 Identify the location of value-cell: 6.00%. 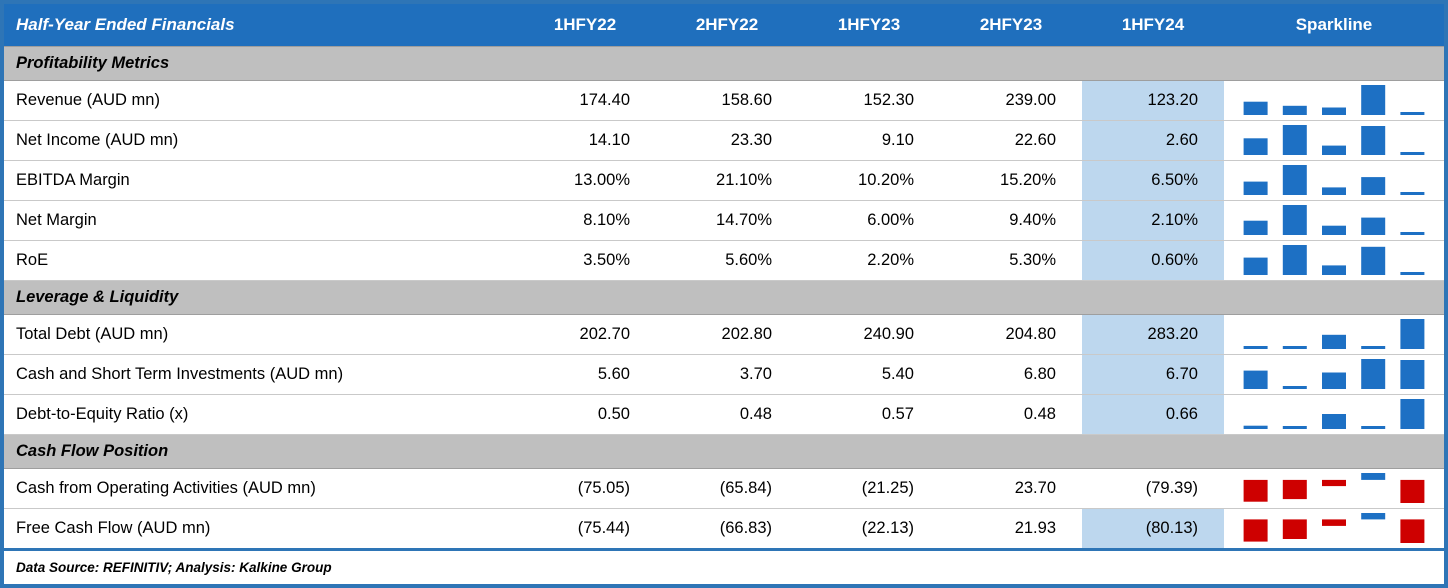
(869, 220).